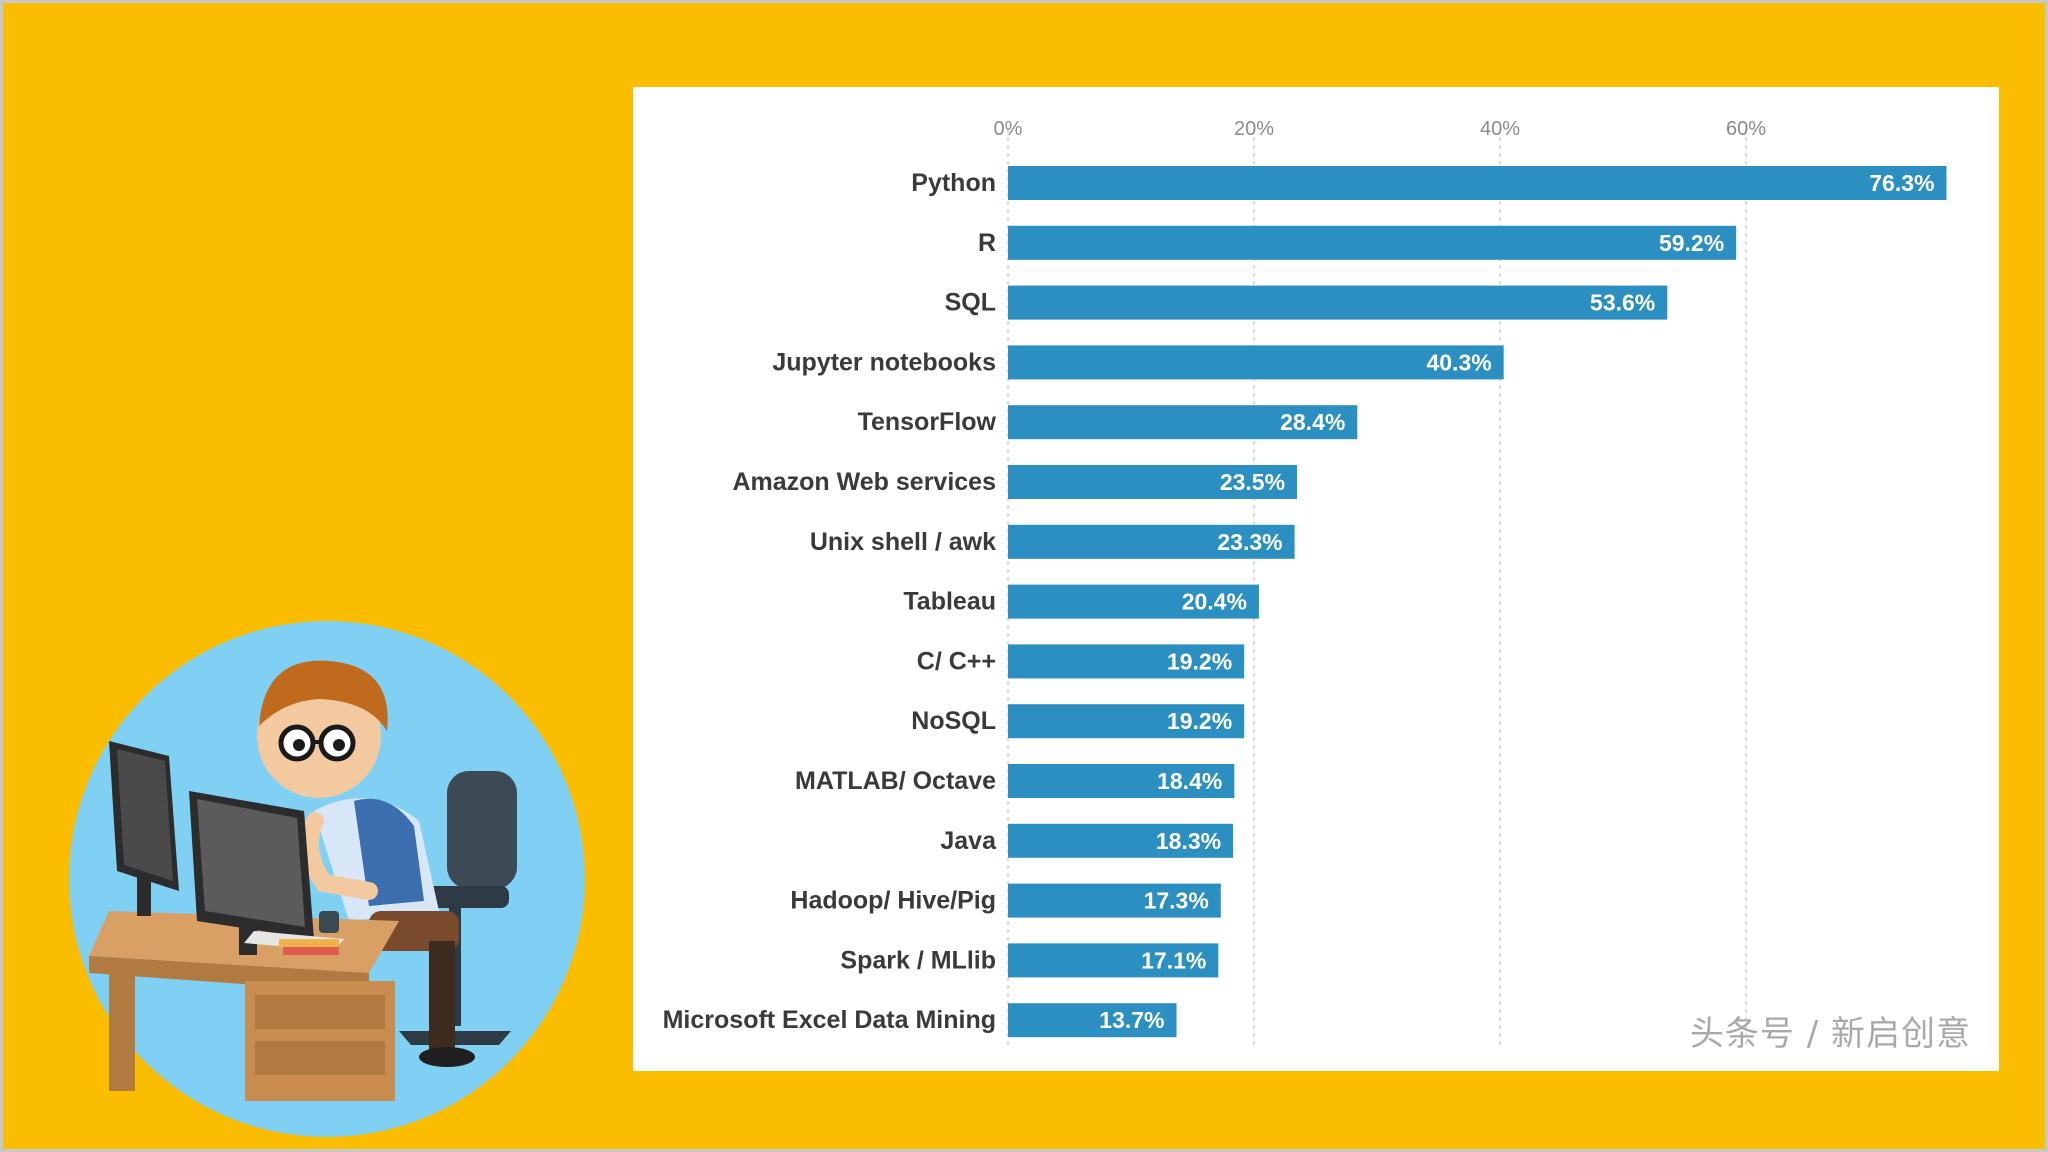 Image resolution: width=2048 pixels, height=1152 pixels. Describe the element at coordinates (895, 781) in the screenshot. I see `category-label: MATLAB/ Octave` at that location.